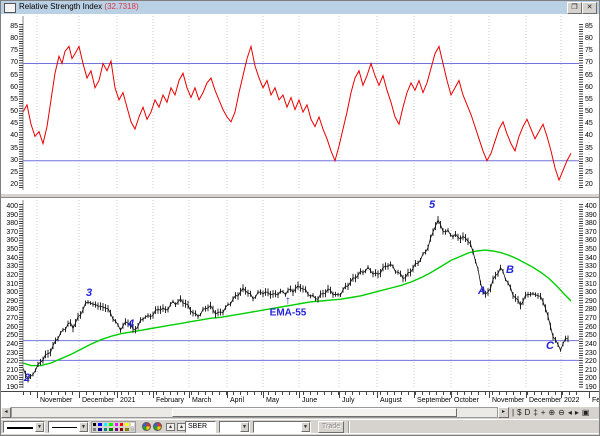  I want to click on axis-label: 210, so click(591, 370).